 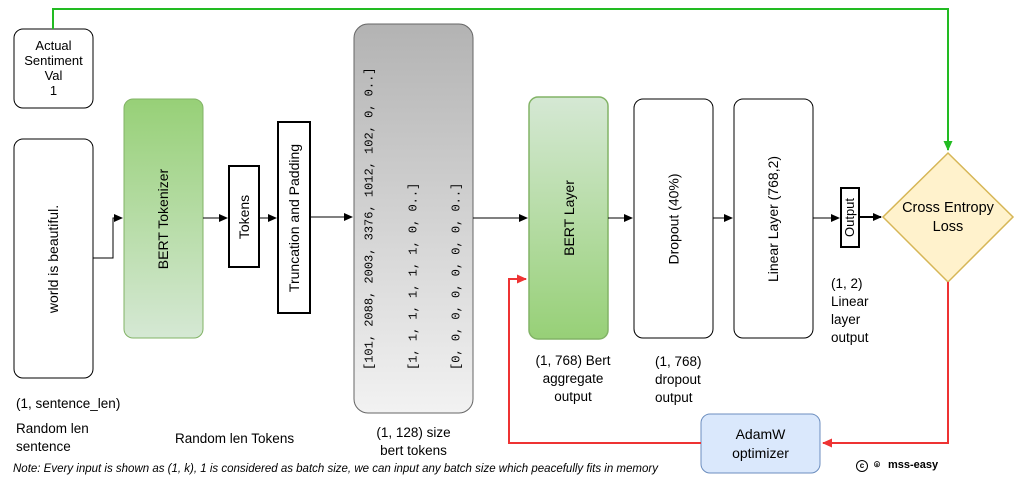 I want to click on linear-caption-line: Linear, so click(x=850, y=301).